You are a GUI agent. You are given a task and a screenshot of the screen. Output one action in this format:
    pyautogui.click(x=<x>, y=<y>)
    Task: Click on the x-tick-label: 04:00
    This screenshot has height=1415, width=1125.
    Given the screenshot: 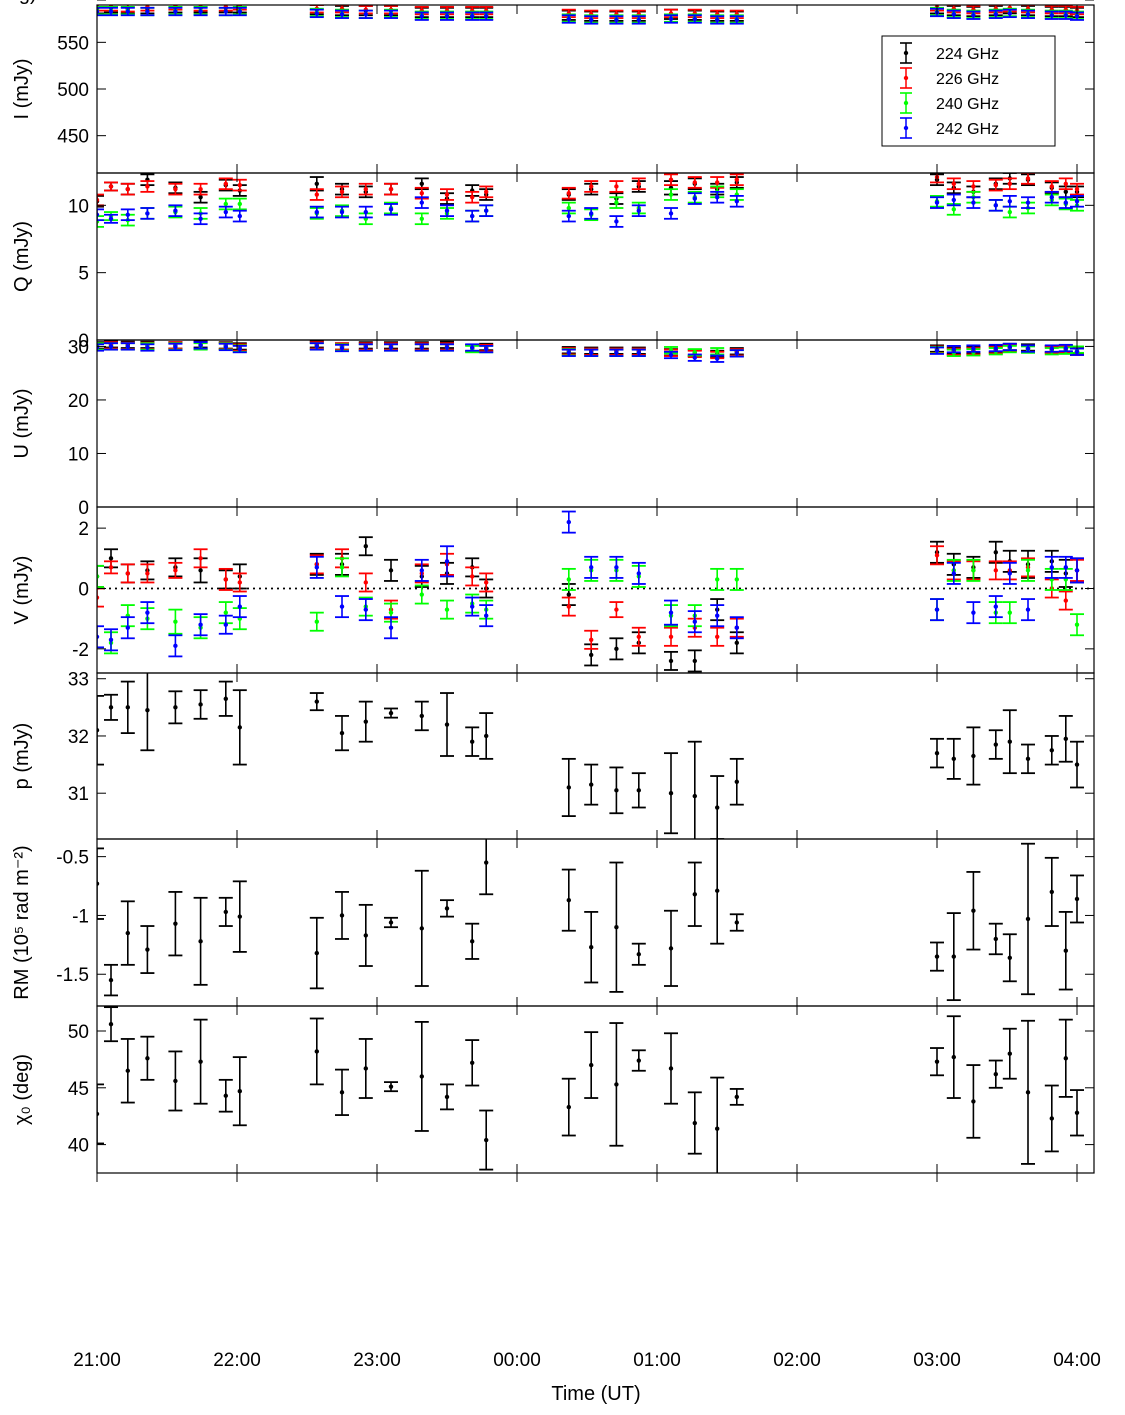 What is the action you would take?
    pyautogui.click(x=1077, y=1360)
    